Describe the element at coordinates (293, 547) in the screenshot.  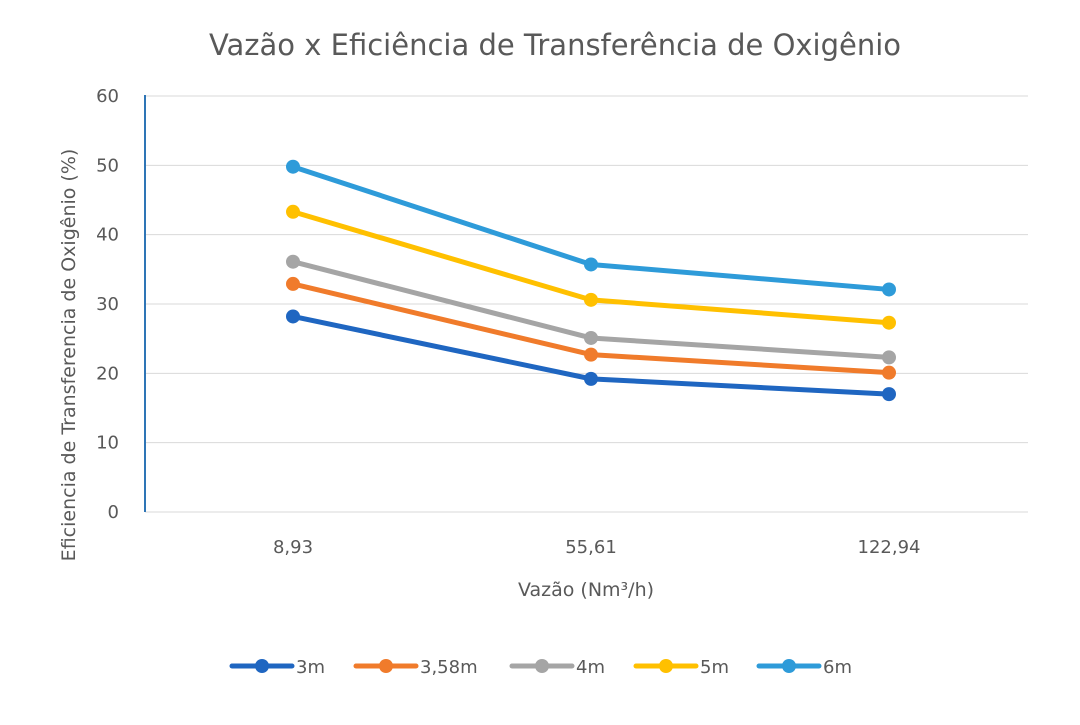
I see `x-tick-label: 8,93` at that location.